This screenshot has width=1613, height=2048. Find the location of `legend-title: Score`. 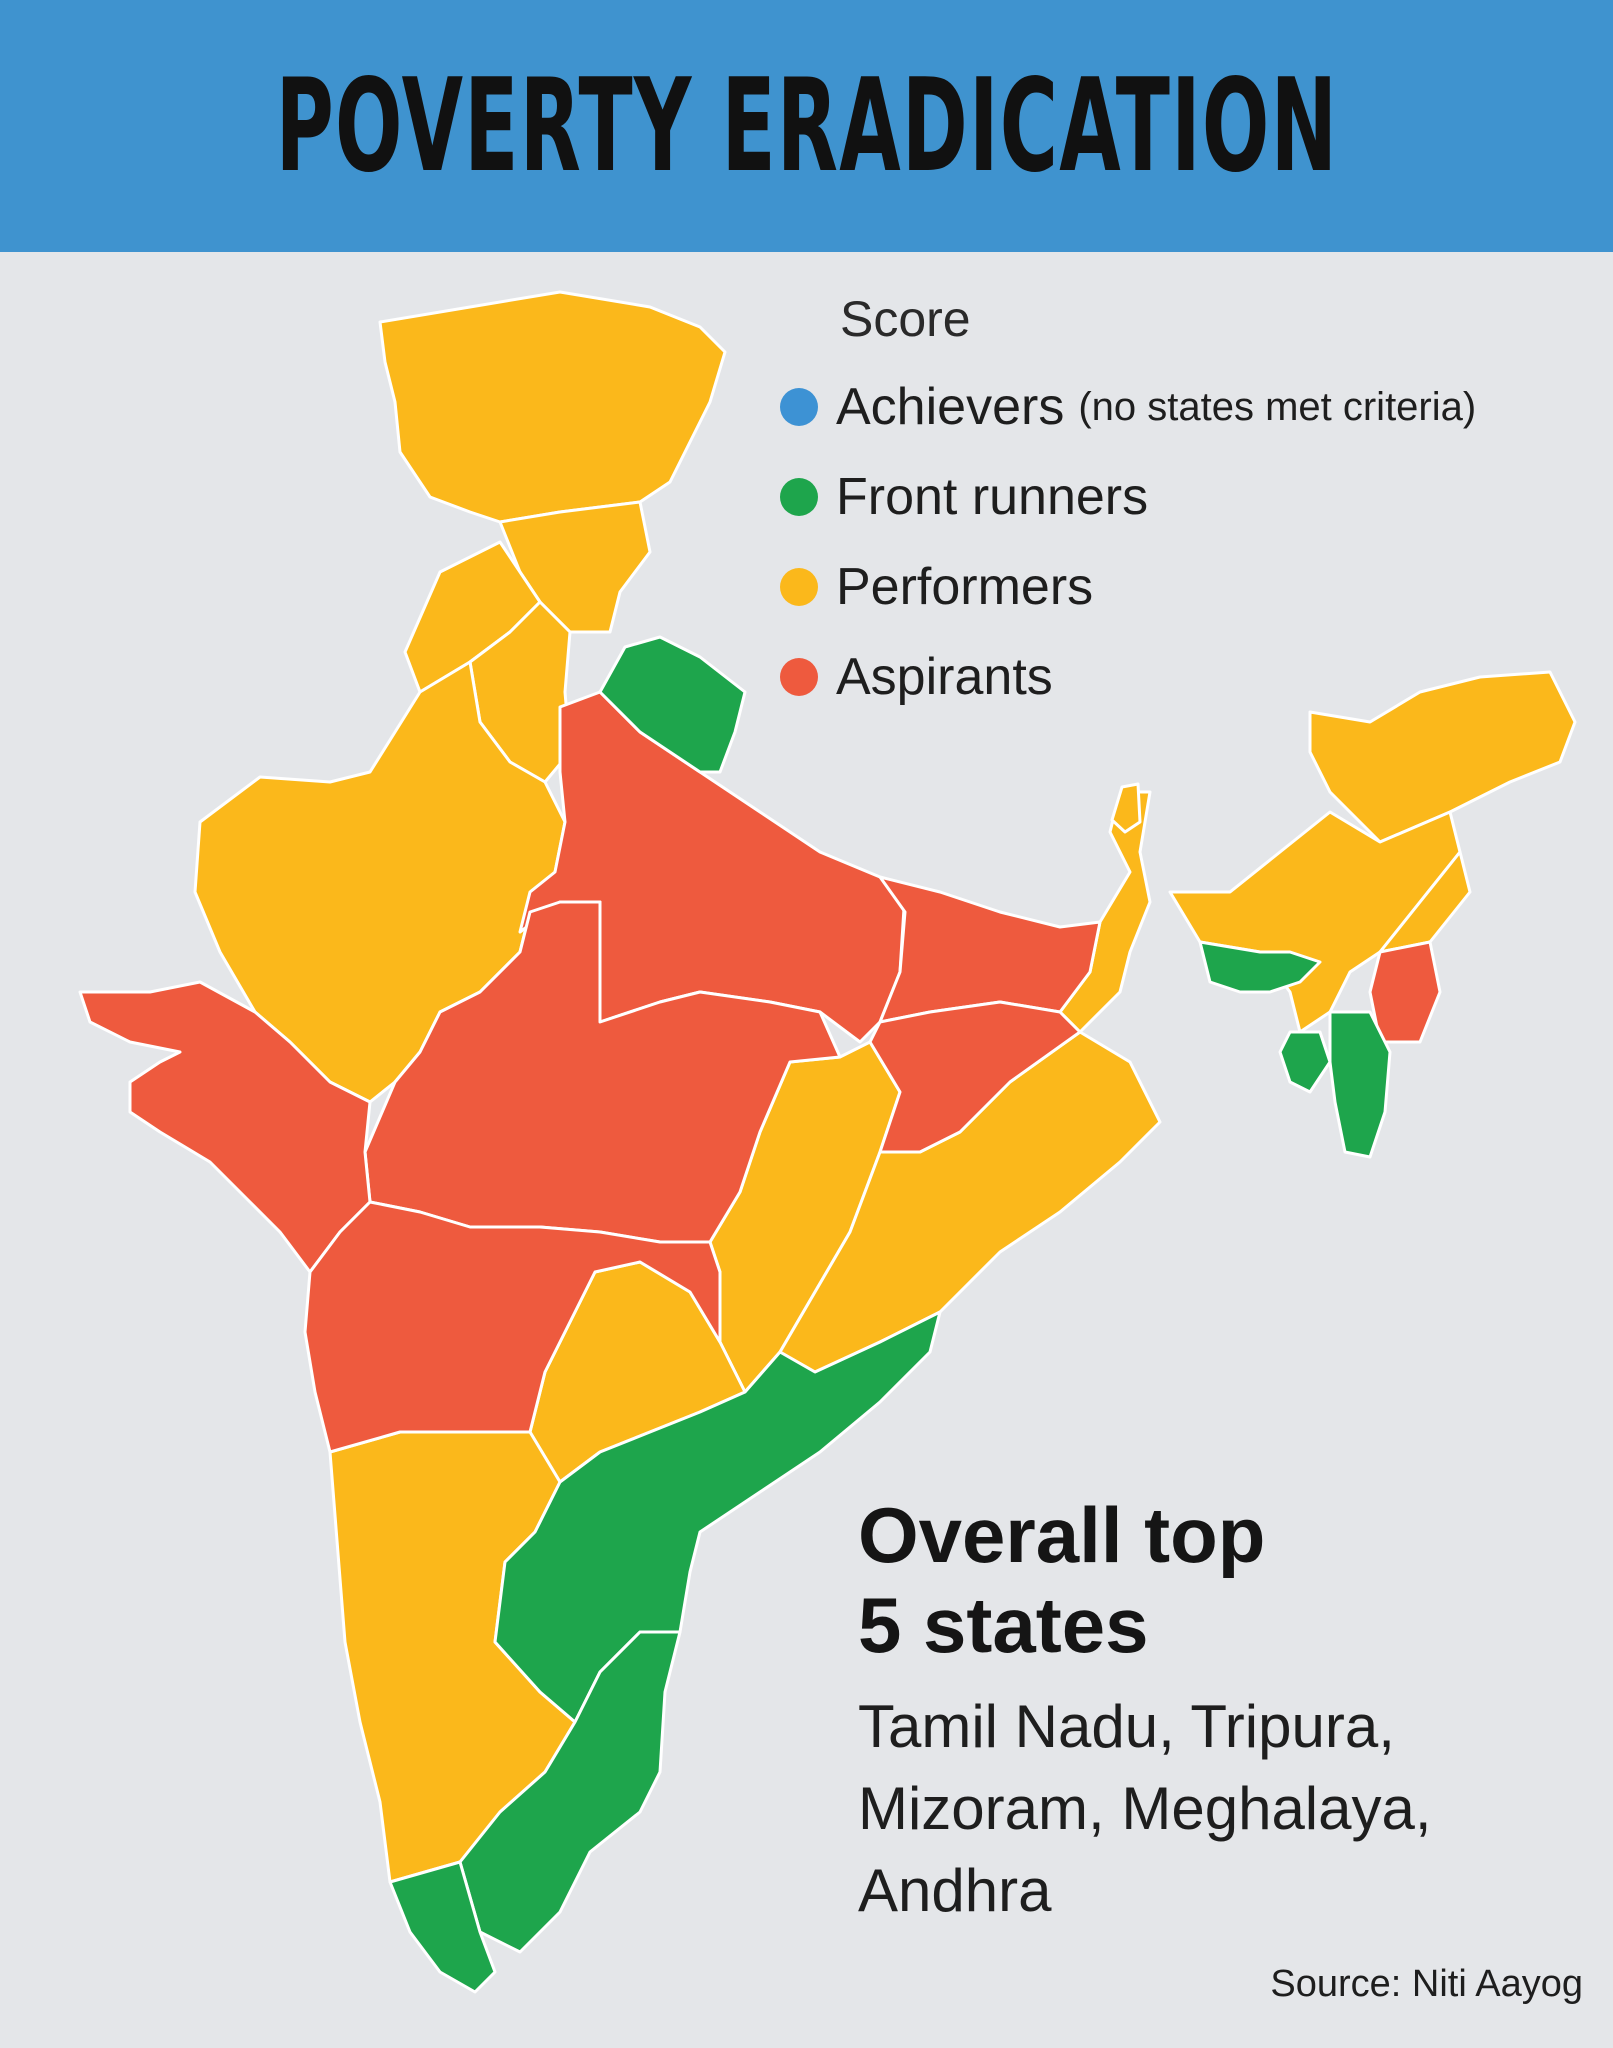

legend-title: Score is located at coordinates (905, 319).